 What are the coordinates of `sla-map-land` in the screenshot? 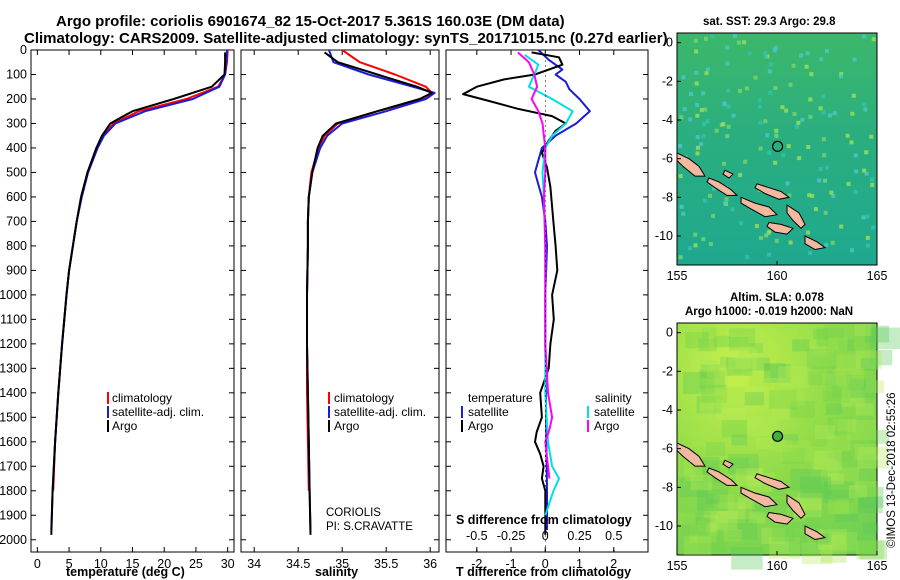 It's located at (751, 491).